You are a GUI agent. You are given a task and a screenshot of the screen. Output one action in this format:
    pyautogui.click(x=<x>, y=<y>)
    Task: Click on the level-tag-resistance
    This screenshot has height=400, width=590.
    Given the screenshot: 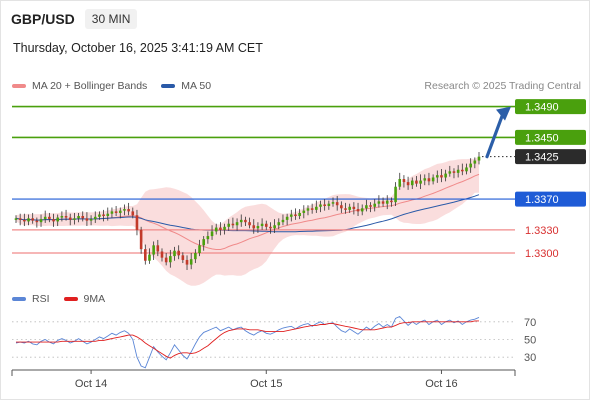 What is the action you would take?
    pyautogui.click(x=550, y=107)
    